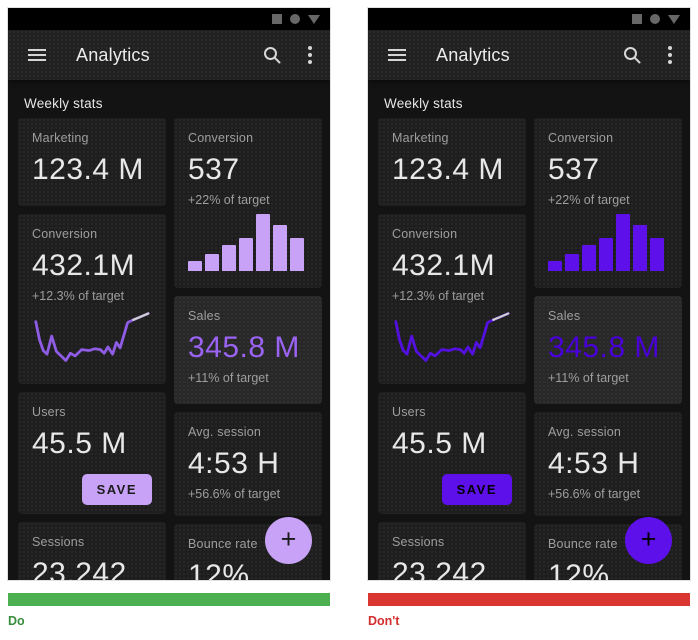  Describe the element at coordinates (648, 55) in the screenshot. I see `app-bar-actions` at that location.